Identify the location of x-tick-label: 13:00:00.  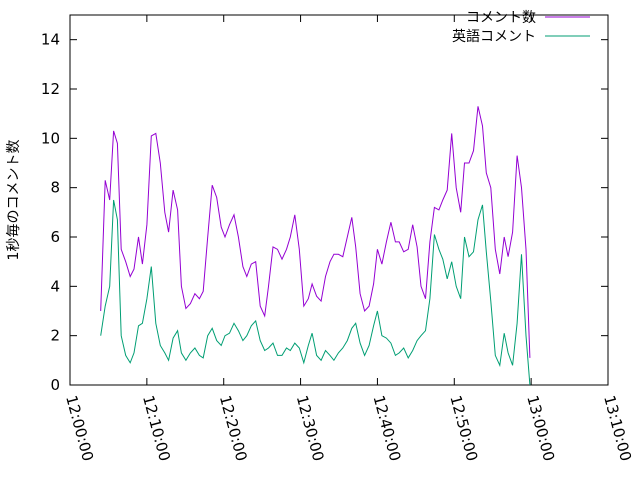
(540, 428).